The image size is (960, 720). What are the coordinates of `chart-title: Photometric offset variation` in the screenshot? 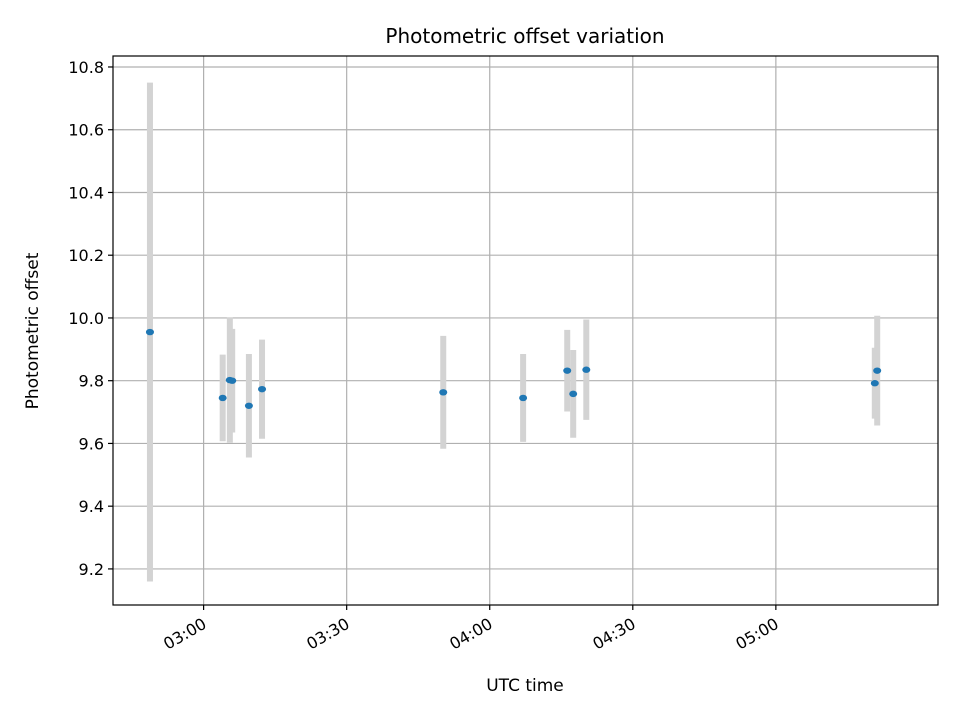 It's located at (524, 36).